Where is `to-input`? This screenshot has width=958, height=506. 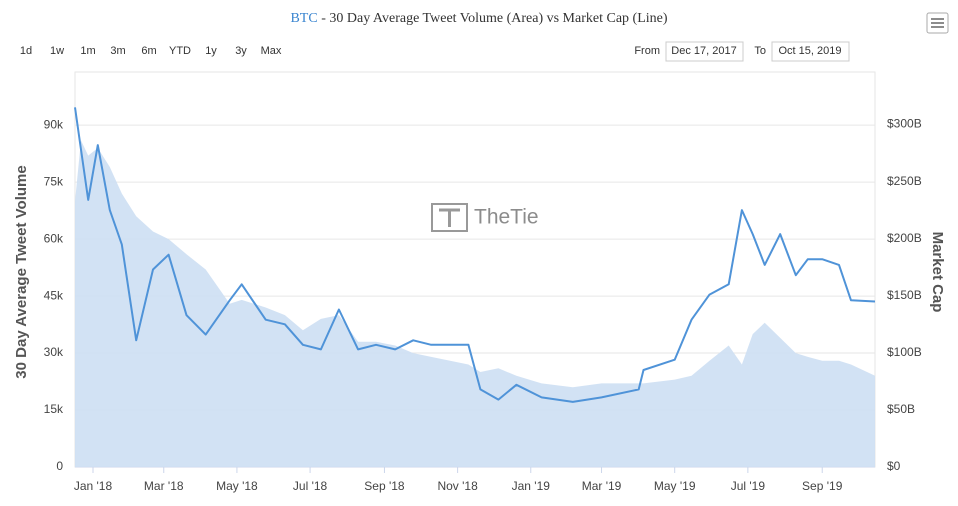 to-input is located at coordinates (810, 51).